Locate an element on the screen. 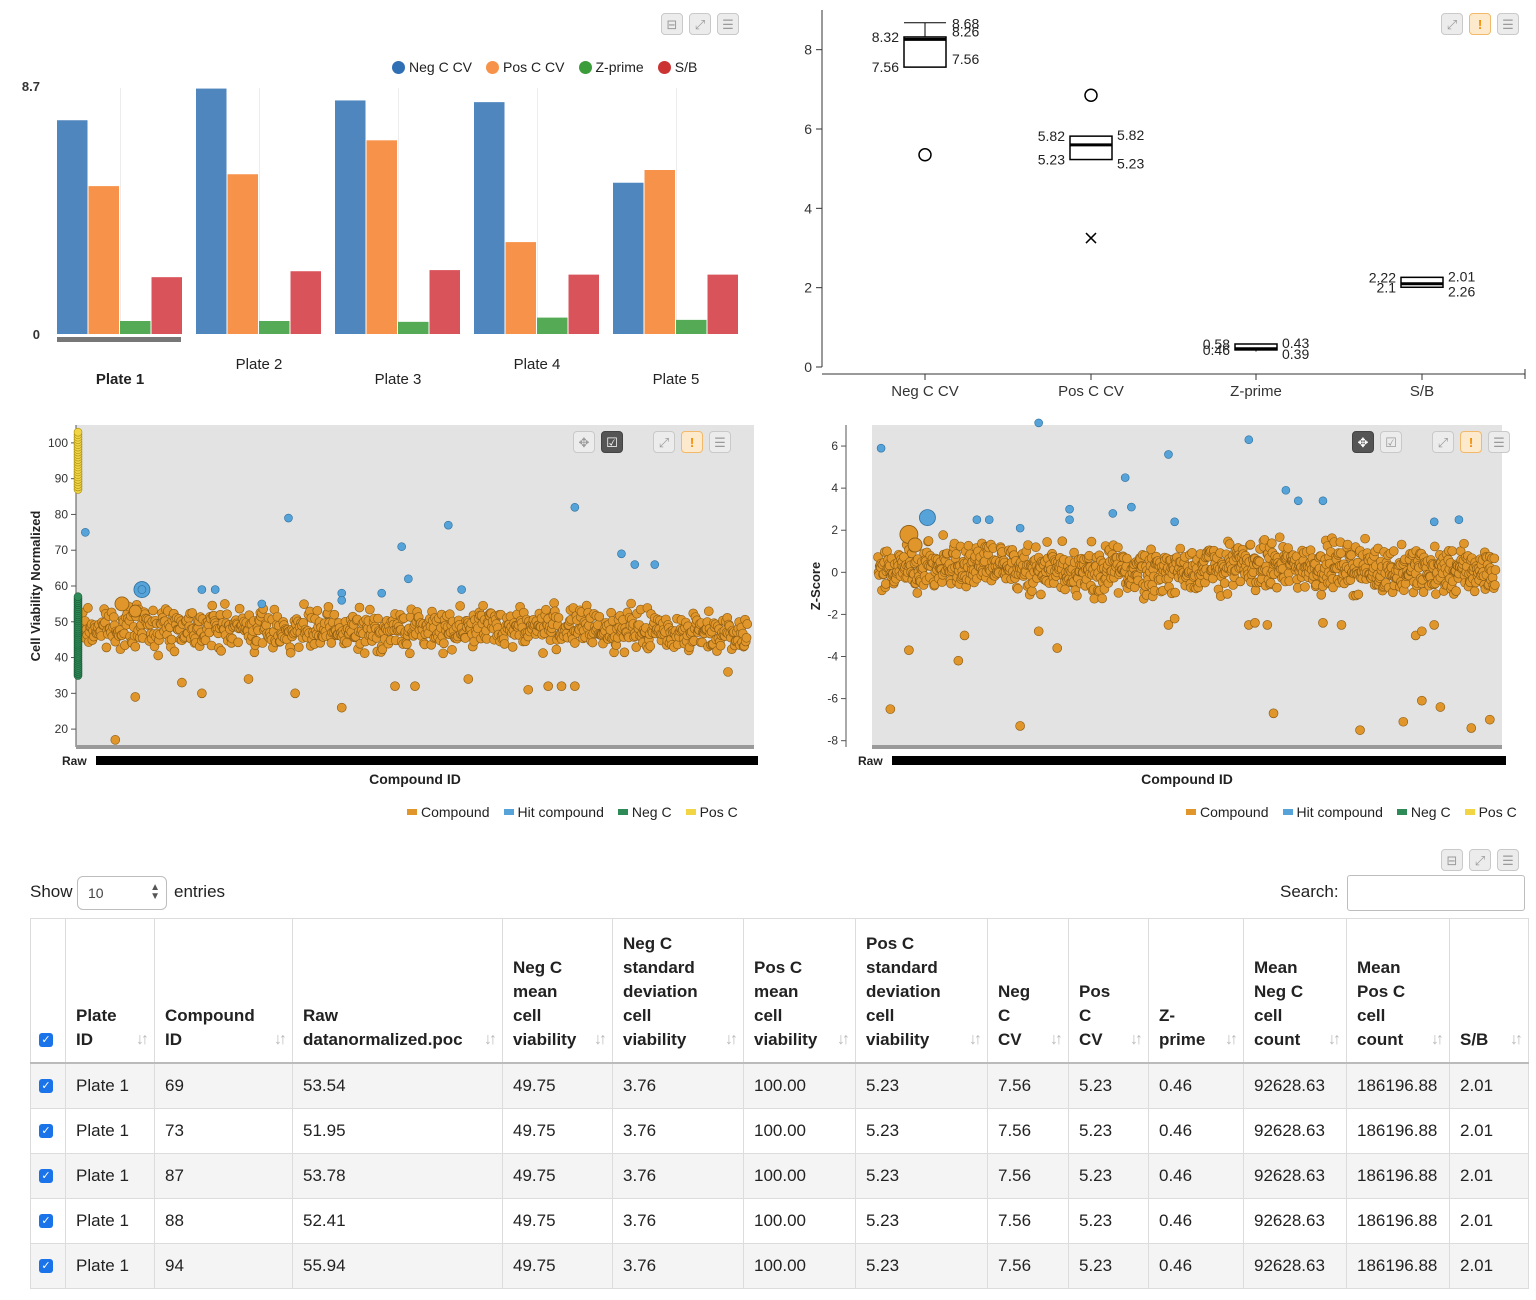  select-all-checkbox: ✓ is located at coordinates (46, 1040).